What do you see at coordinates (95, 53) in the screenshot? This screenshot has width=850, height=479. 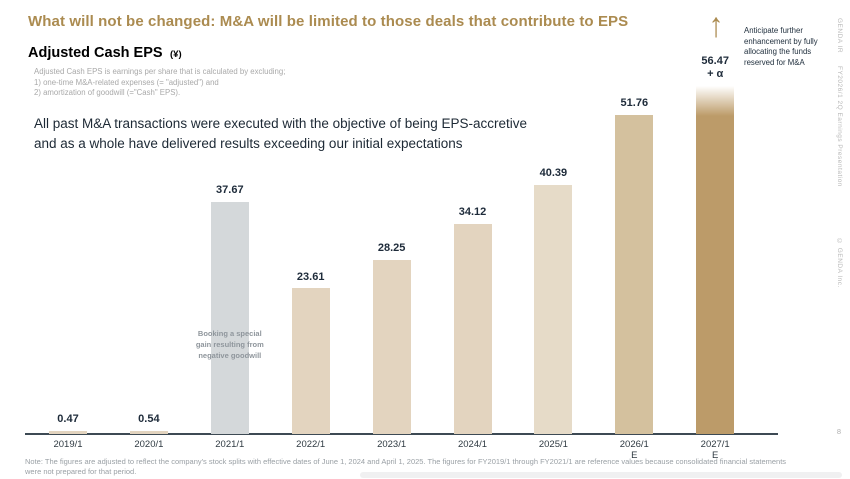 I see `chart-heading-text: Adjusted Cash EPS` at bounding box center [95, 53].